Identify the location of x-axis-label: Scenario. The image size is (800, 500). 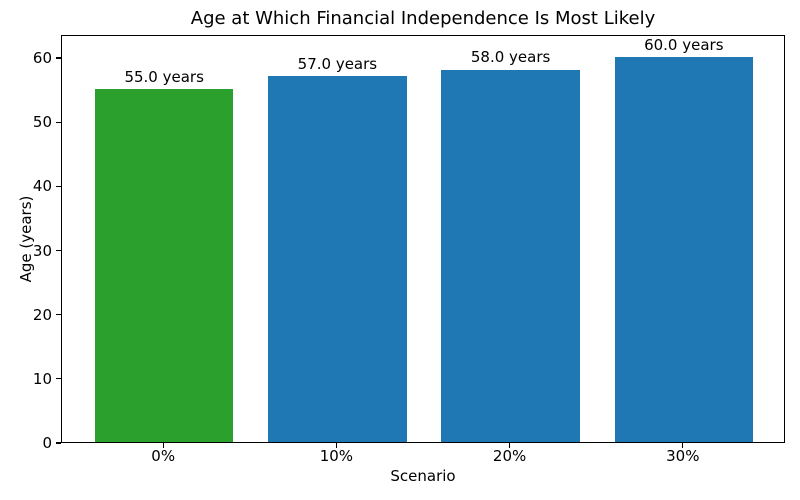
(423, 476).